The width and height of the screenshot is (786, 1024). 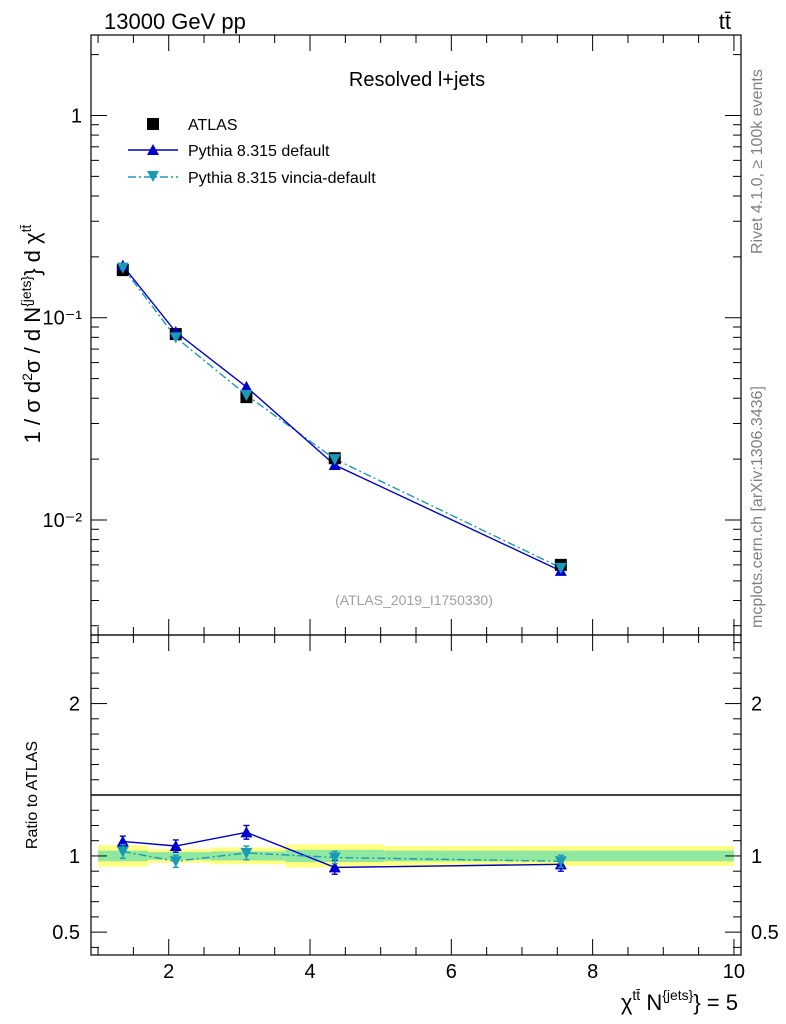 What do you see at coordinates (246, 386) in the screenshot?
I see `default-point` at bounding box center [246, 386].